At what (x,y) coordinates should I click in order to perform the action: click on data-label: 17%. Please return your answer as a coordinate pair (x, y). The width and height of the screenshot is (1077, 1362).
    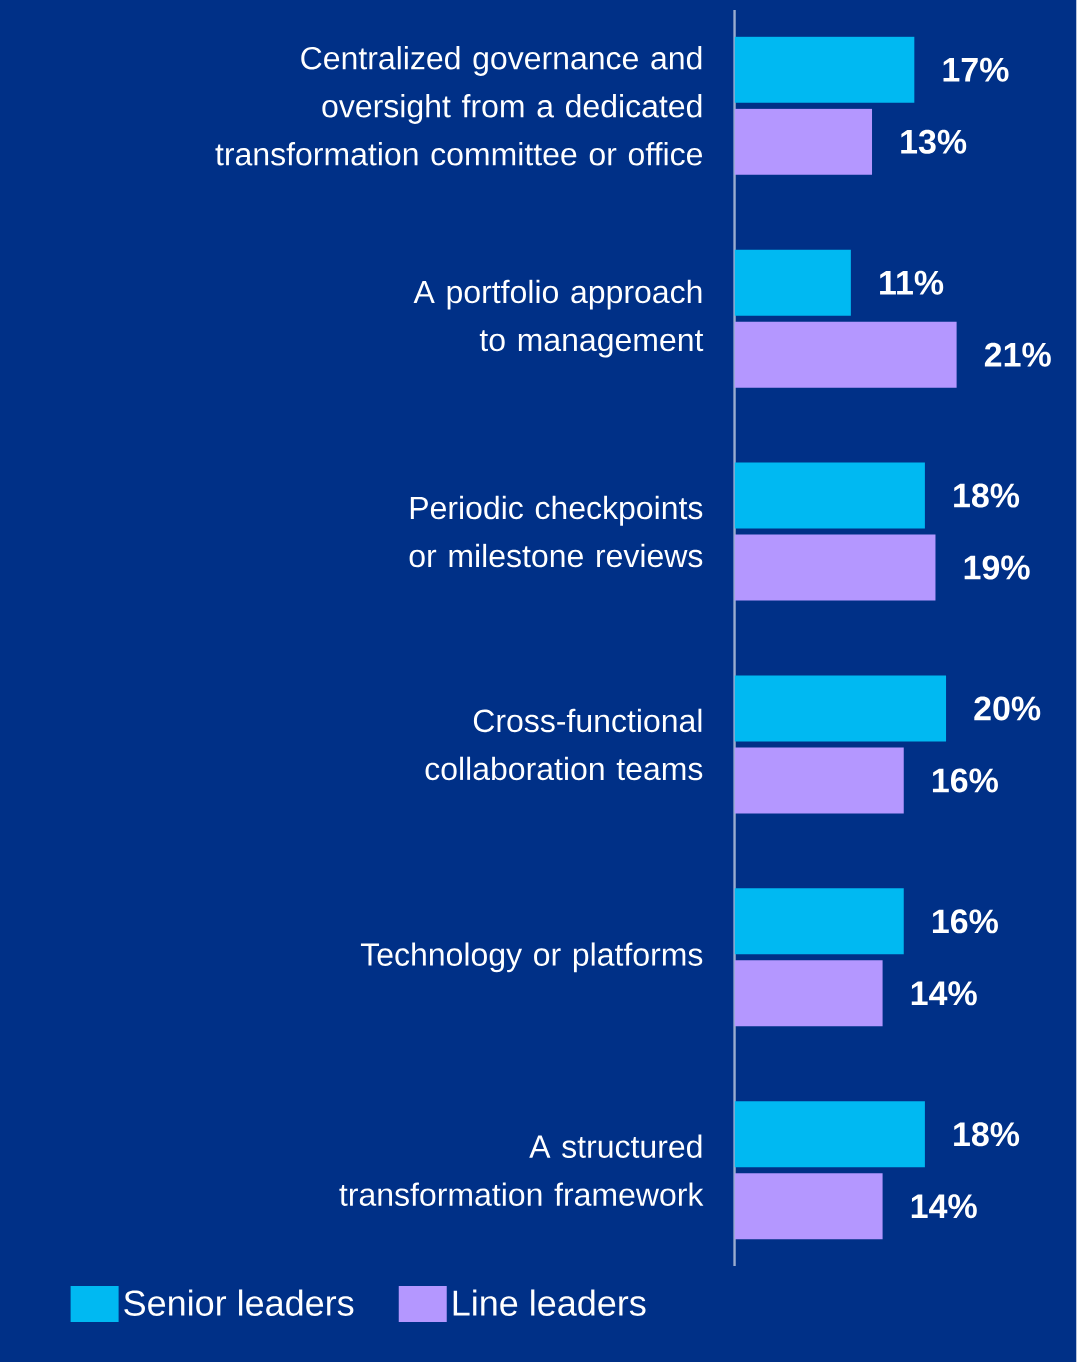
    Looking at the image, I should click on (976, 69).